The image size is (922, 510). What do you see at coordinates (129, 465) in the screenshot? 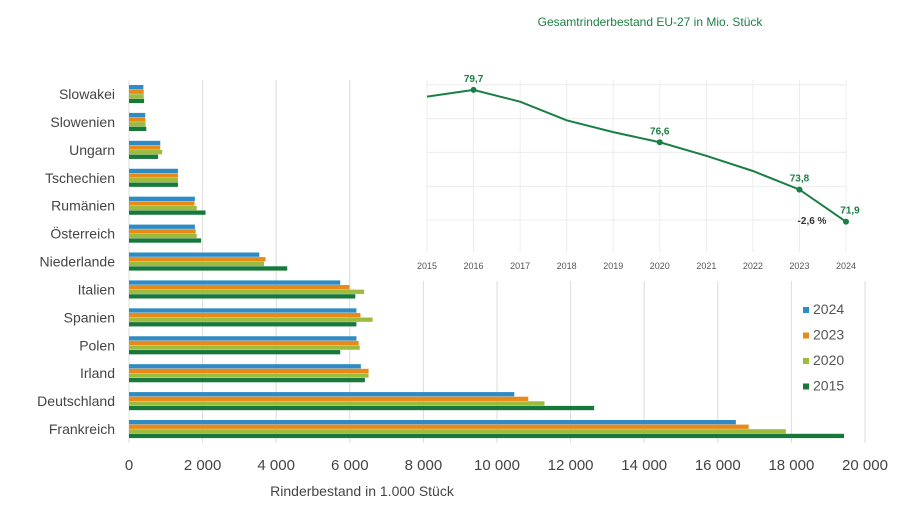
I see `x-tick-label: 0` at bounding box center [129, 465].